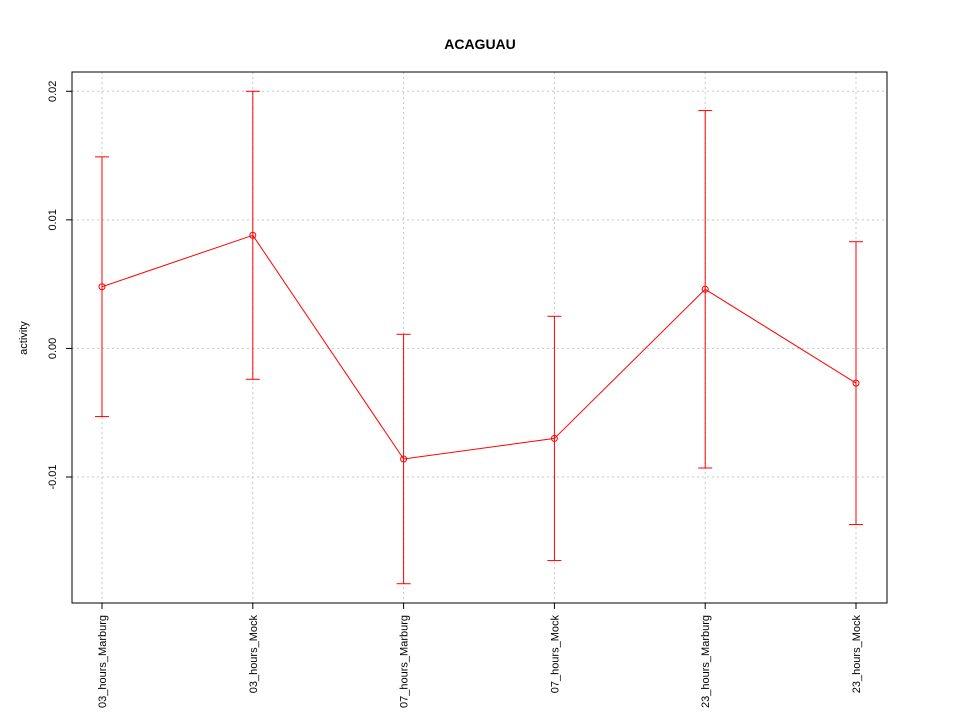 This screenshot has width=960, height=720. What do you see at coordinates (480, 44) in the screenshot?
I see `chart-title: ACAGUAU` at bounding box center [480, 44].